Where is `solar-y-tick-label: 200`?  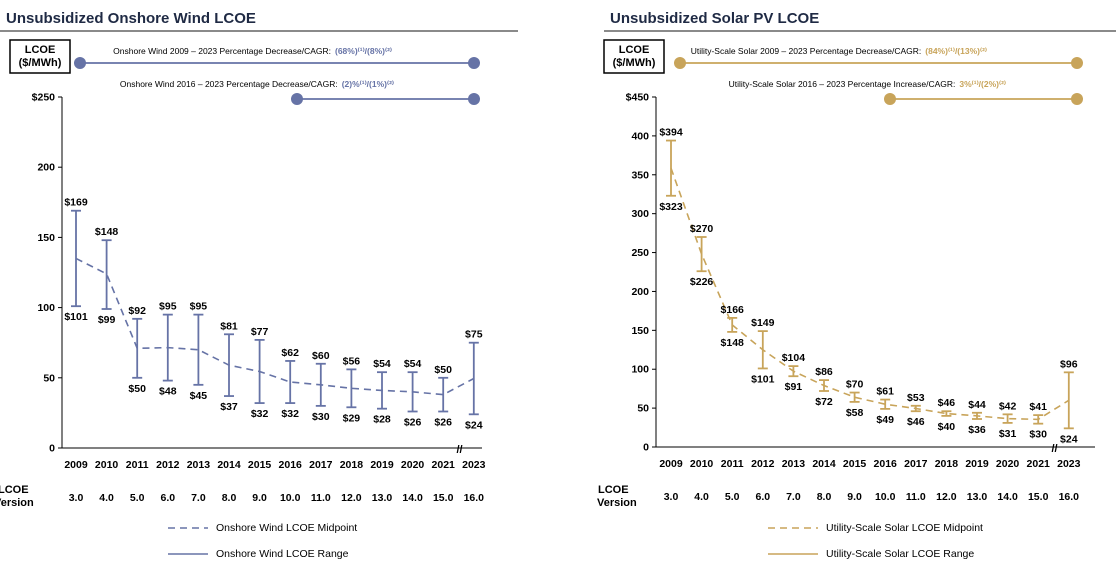
solar-y-tick-label: 200 is located at coordinates (640, 292).